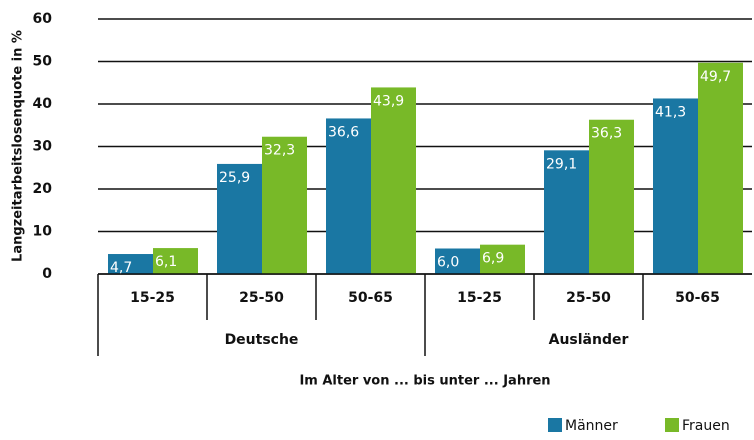 The width and height of the screenshot is (754, 440). What do you see at coordinates (47, 274) in the screenshot?
I see `y-tick-label: 0` at bounding box center [47, 274].